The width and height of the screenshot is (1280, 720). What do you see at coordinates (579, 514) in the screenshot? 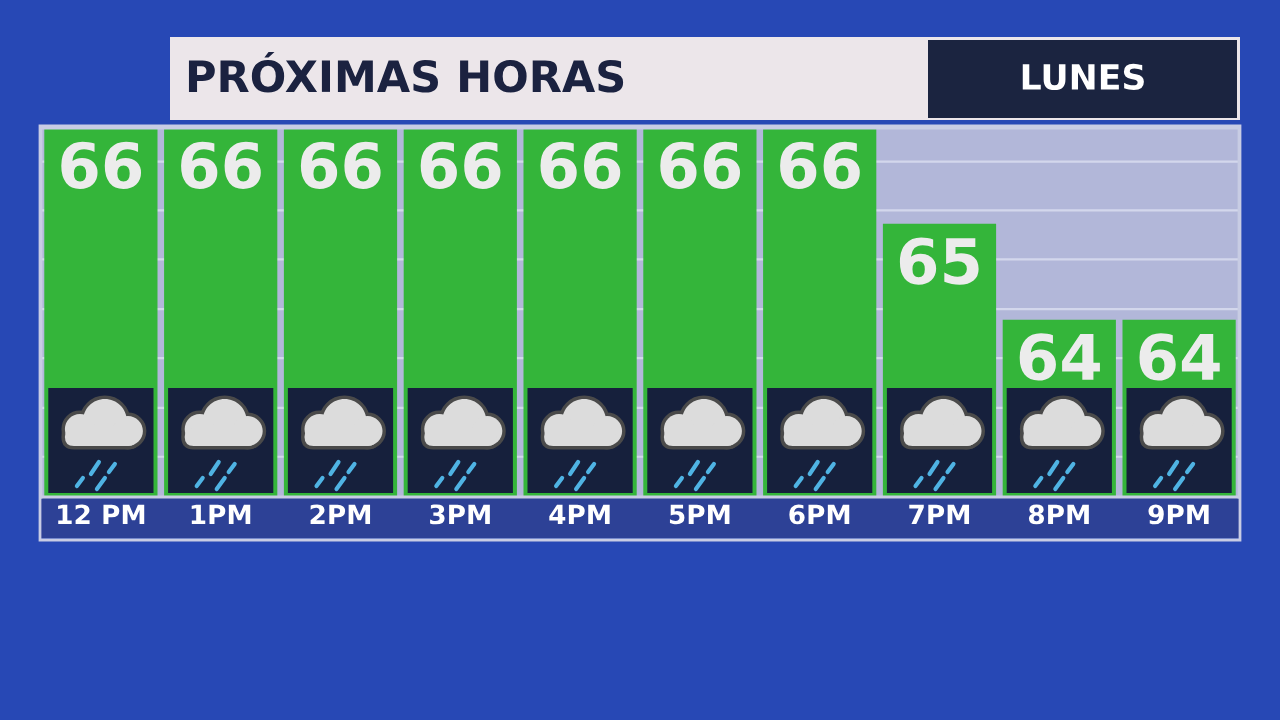
I see `x-tick-label: 4PM` at bounding box center [579, 514].